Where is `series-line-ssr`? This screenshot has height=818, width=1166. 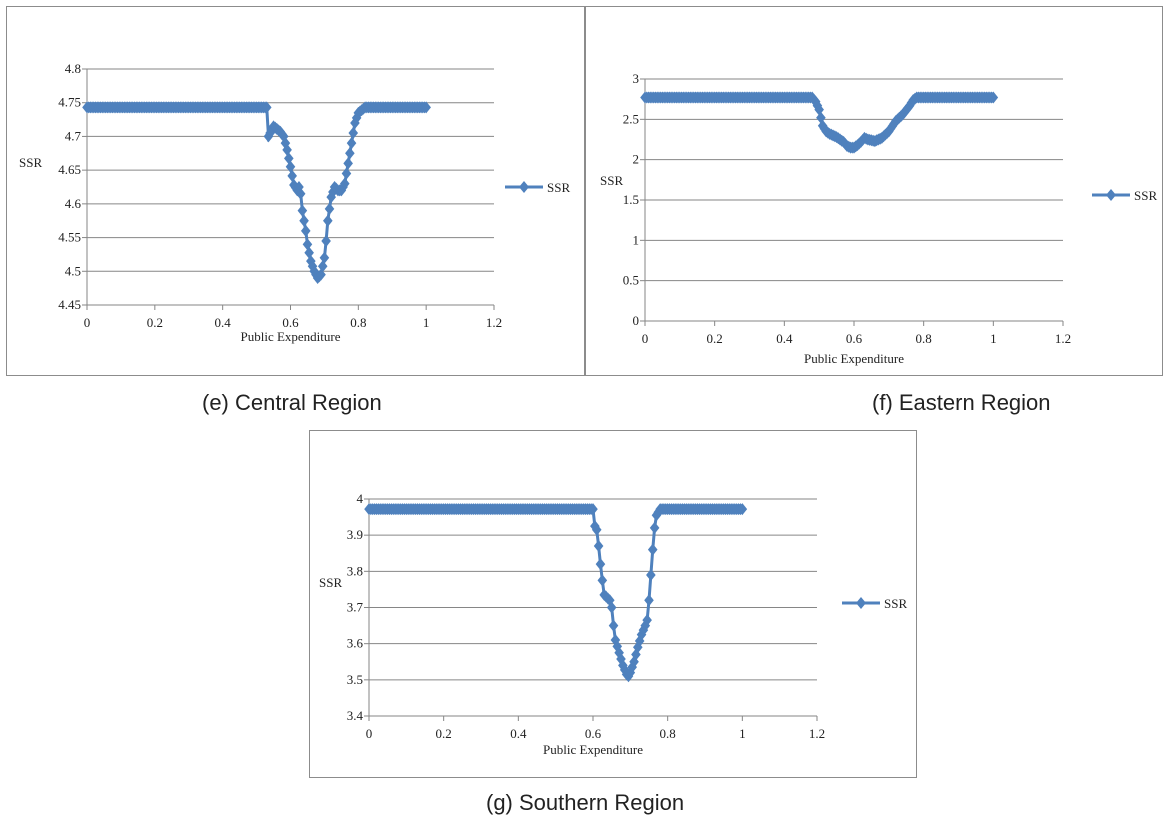
series-line-ssr is located at coordinates (257, 193).